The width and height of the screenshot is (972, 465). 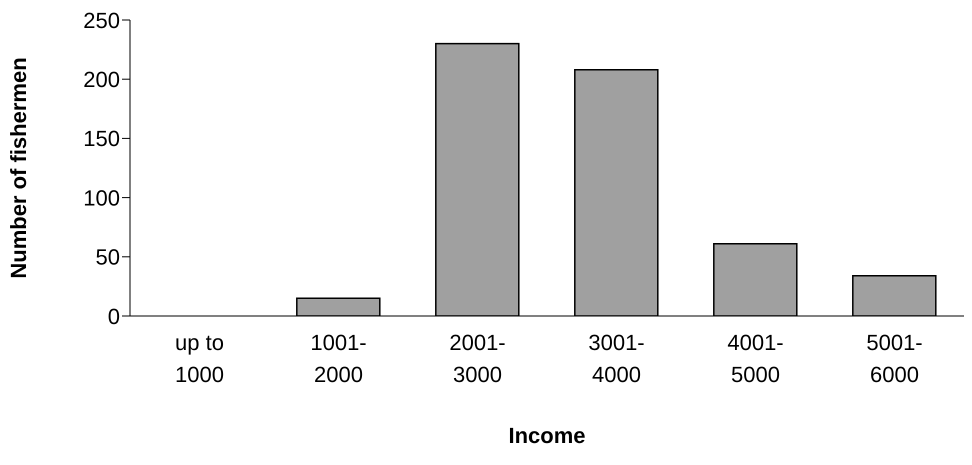 I want to click on y-tick-label: 50, so click(x=108, y=257).